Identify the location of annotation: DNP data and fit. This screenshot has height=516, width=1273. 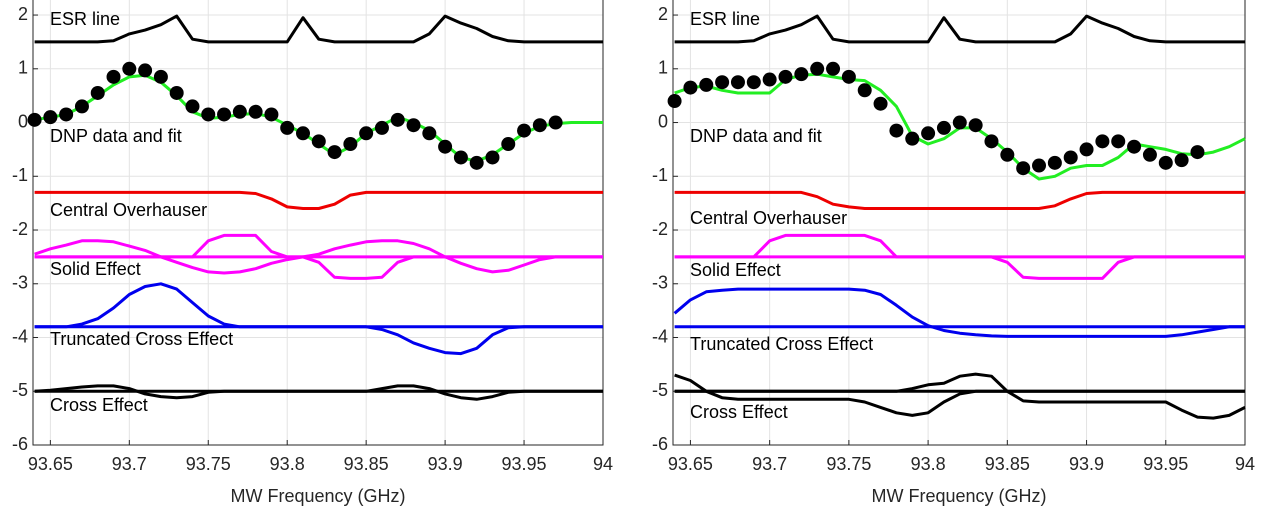
(756, 136).